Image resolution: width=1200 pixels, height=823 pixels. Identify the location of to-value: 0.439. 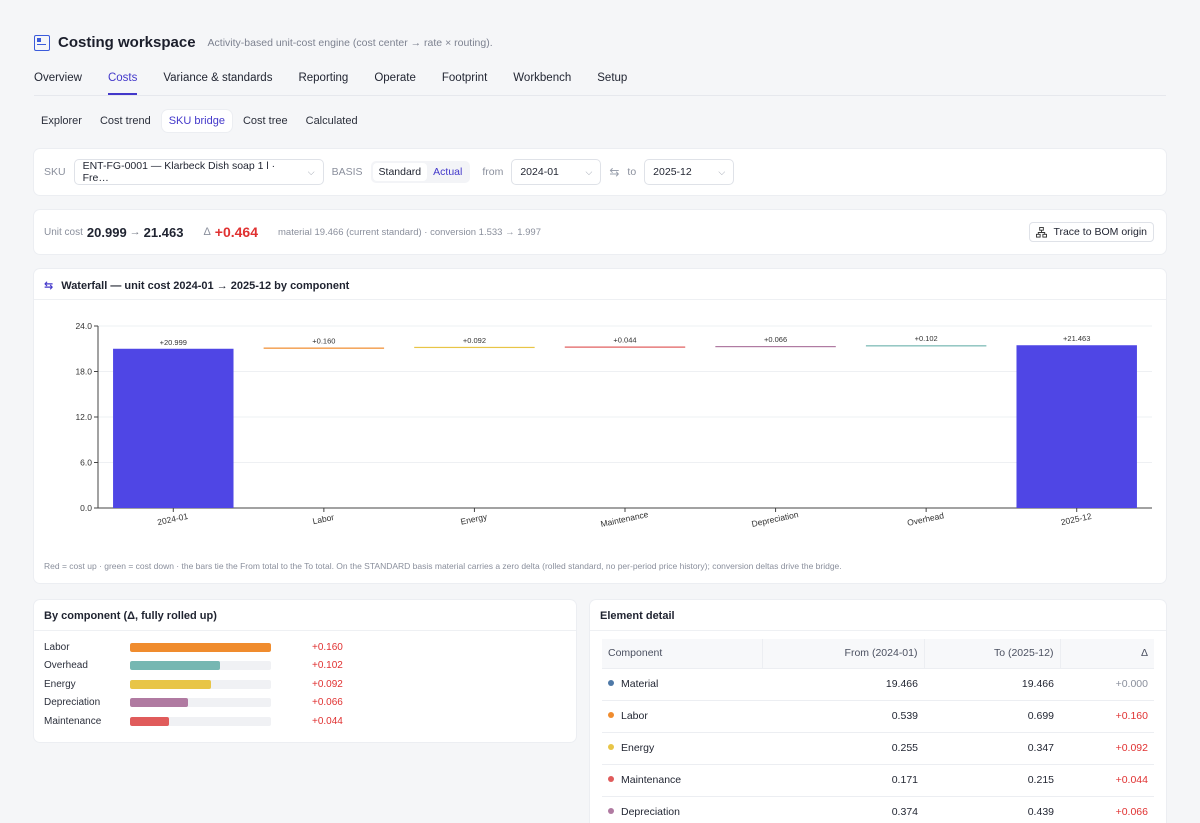
(992, 809).